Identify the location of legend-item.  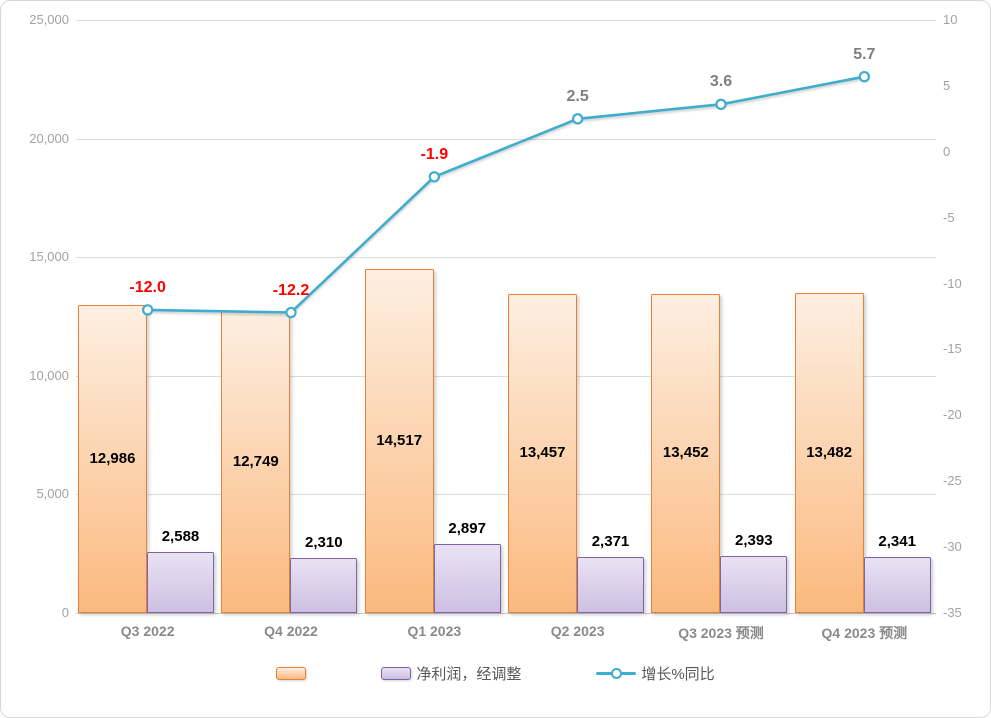
(291, 673).